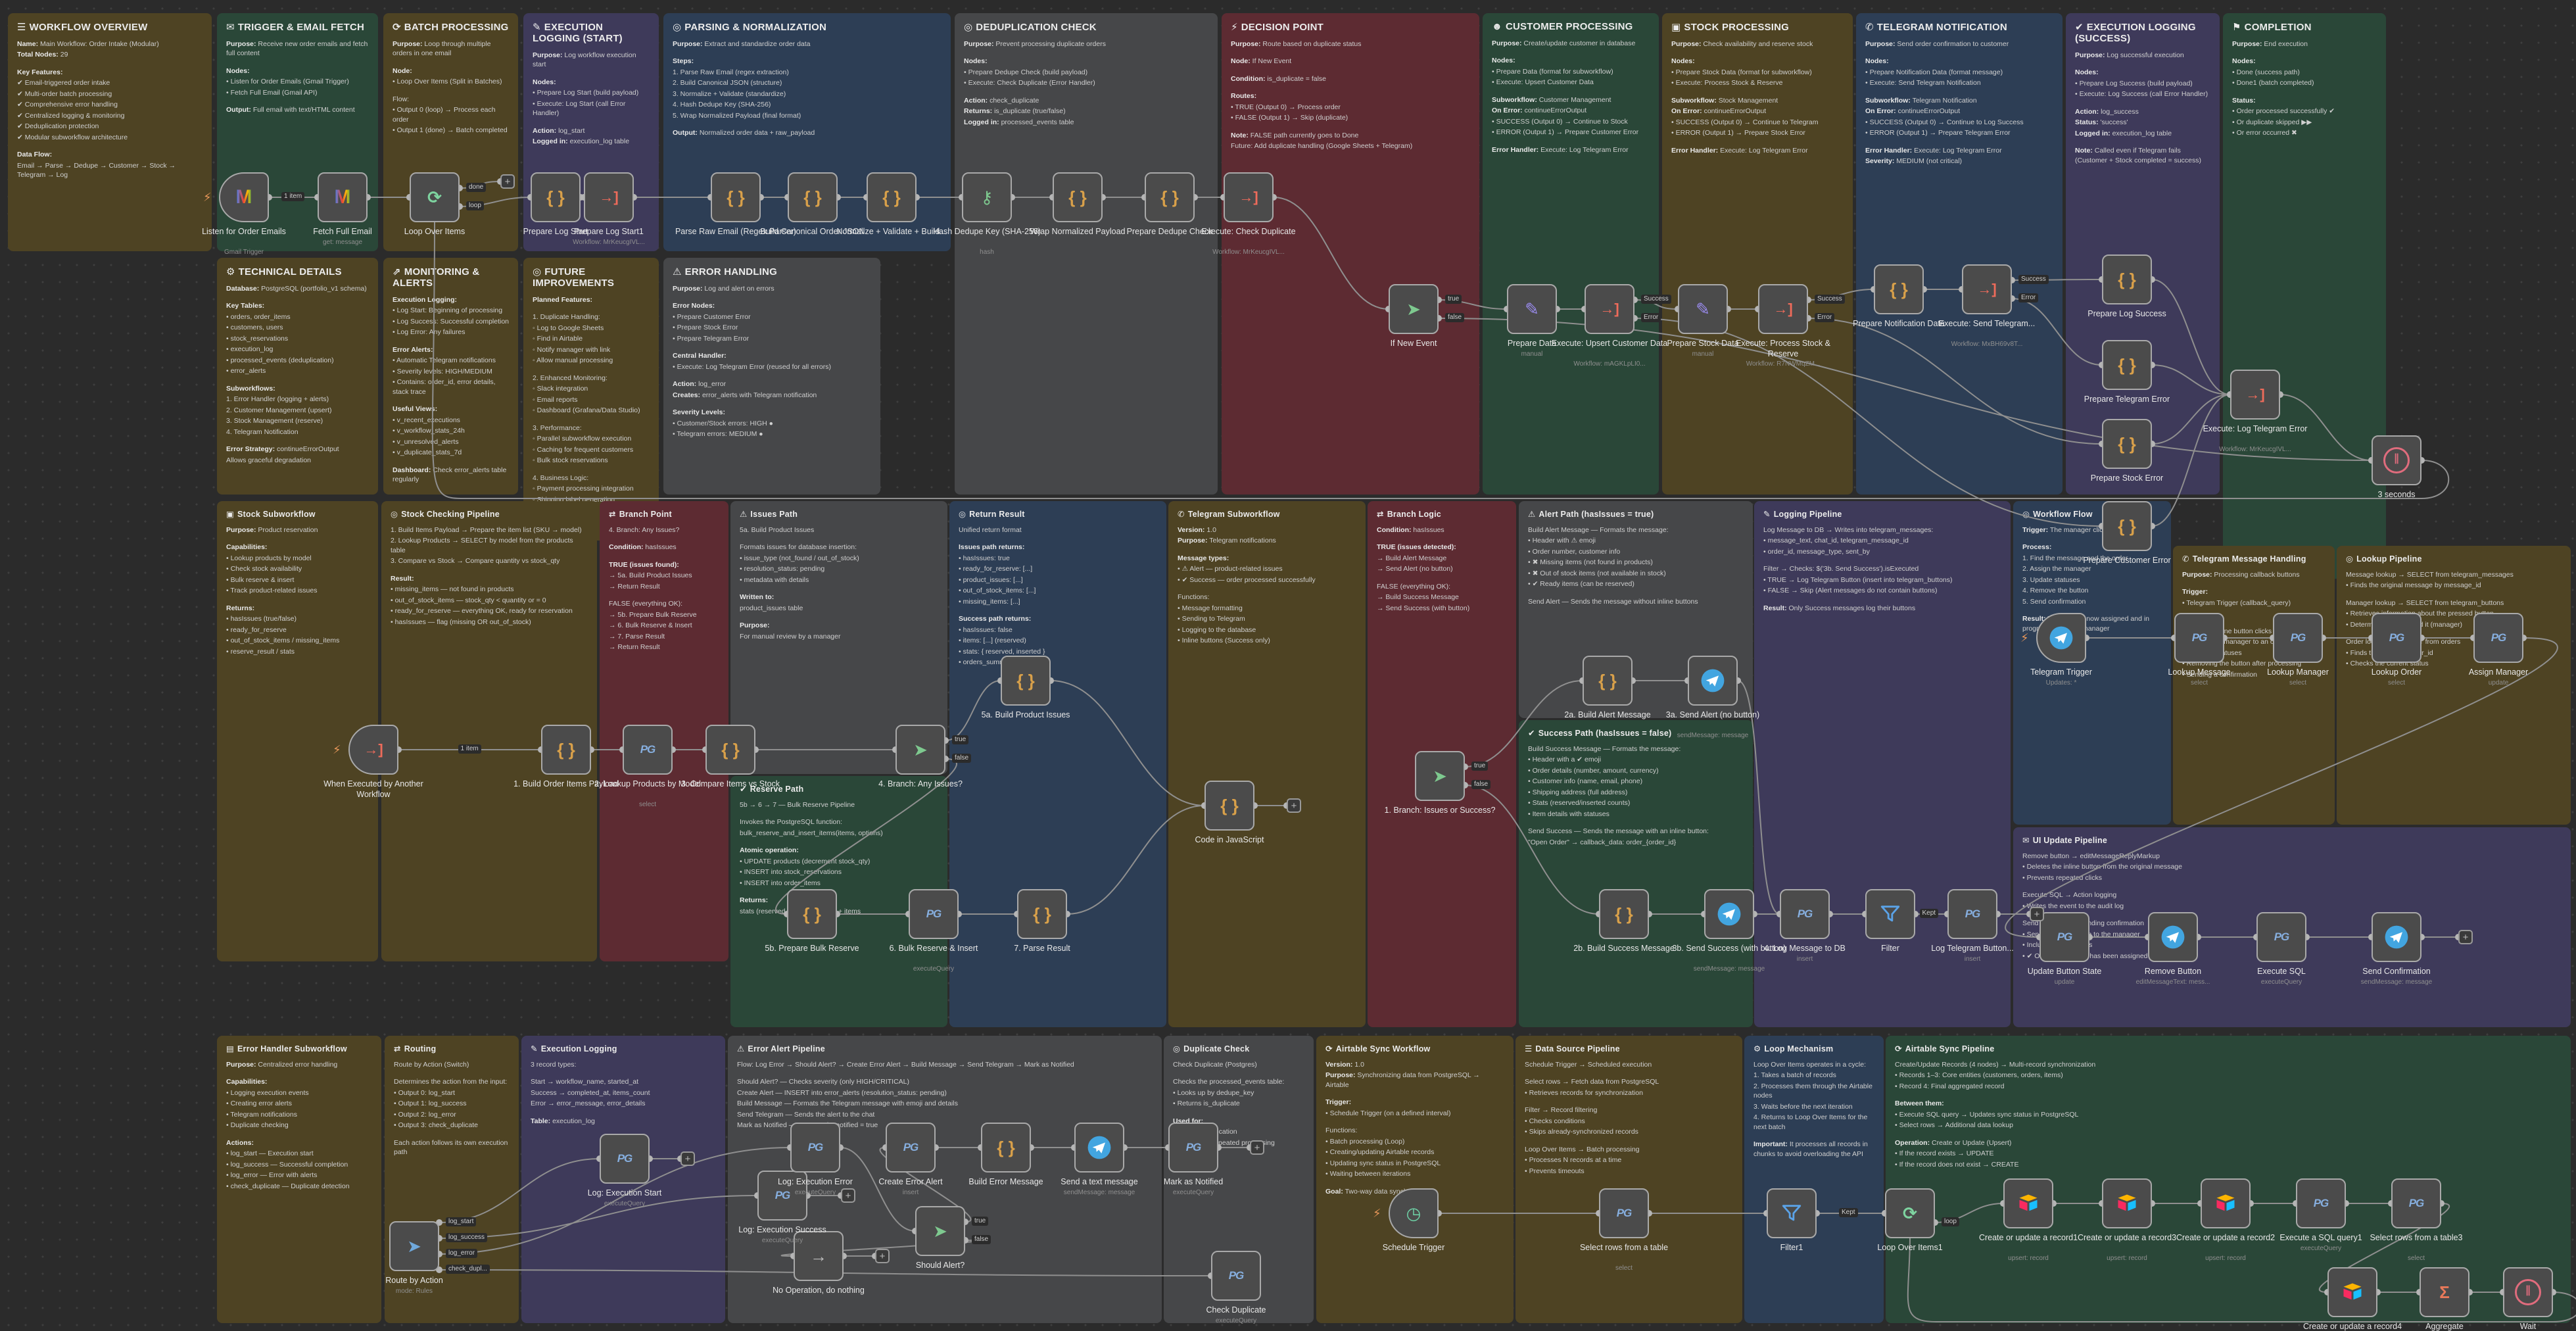 Image resolution: width=2576 pixels, height=1331 pixels. Describe the element at coordinates (2498, 638) in the screenshot. I see `assign-manager: PG` at that location.